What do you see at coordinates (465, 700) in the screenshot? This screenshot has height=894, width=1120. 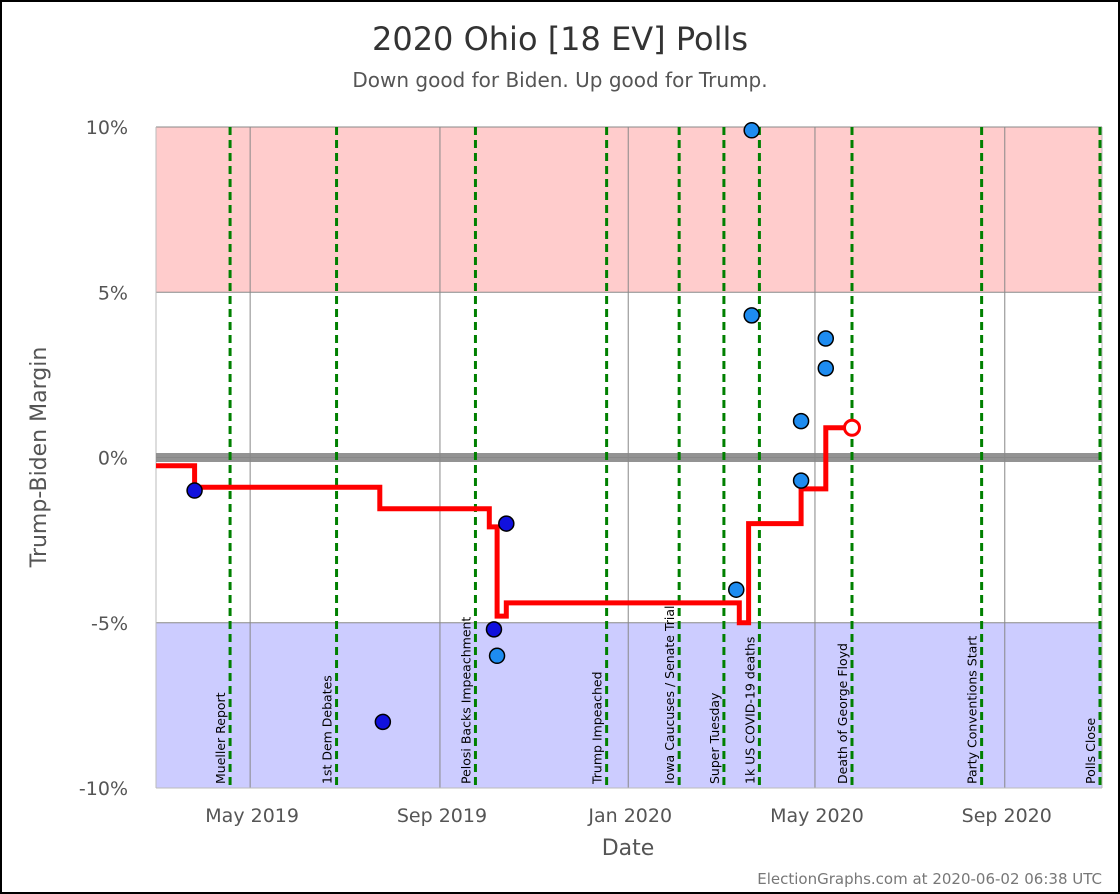 I see `event-label: Pelosi Backs Impeachment` at bounding box center [465, 700].